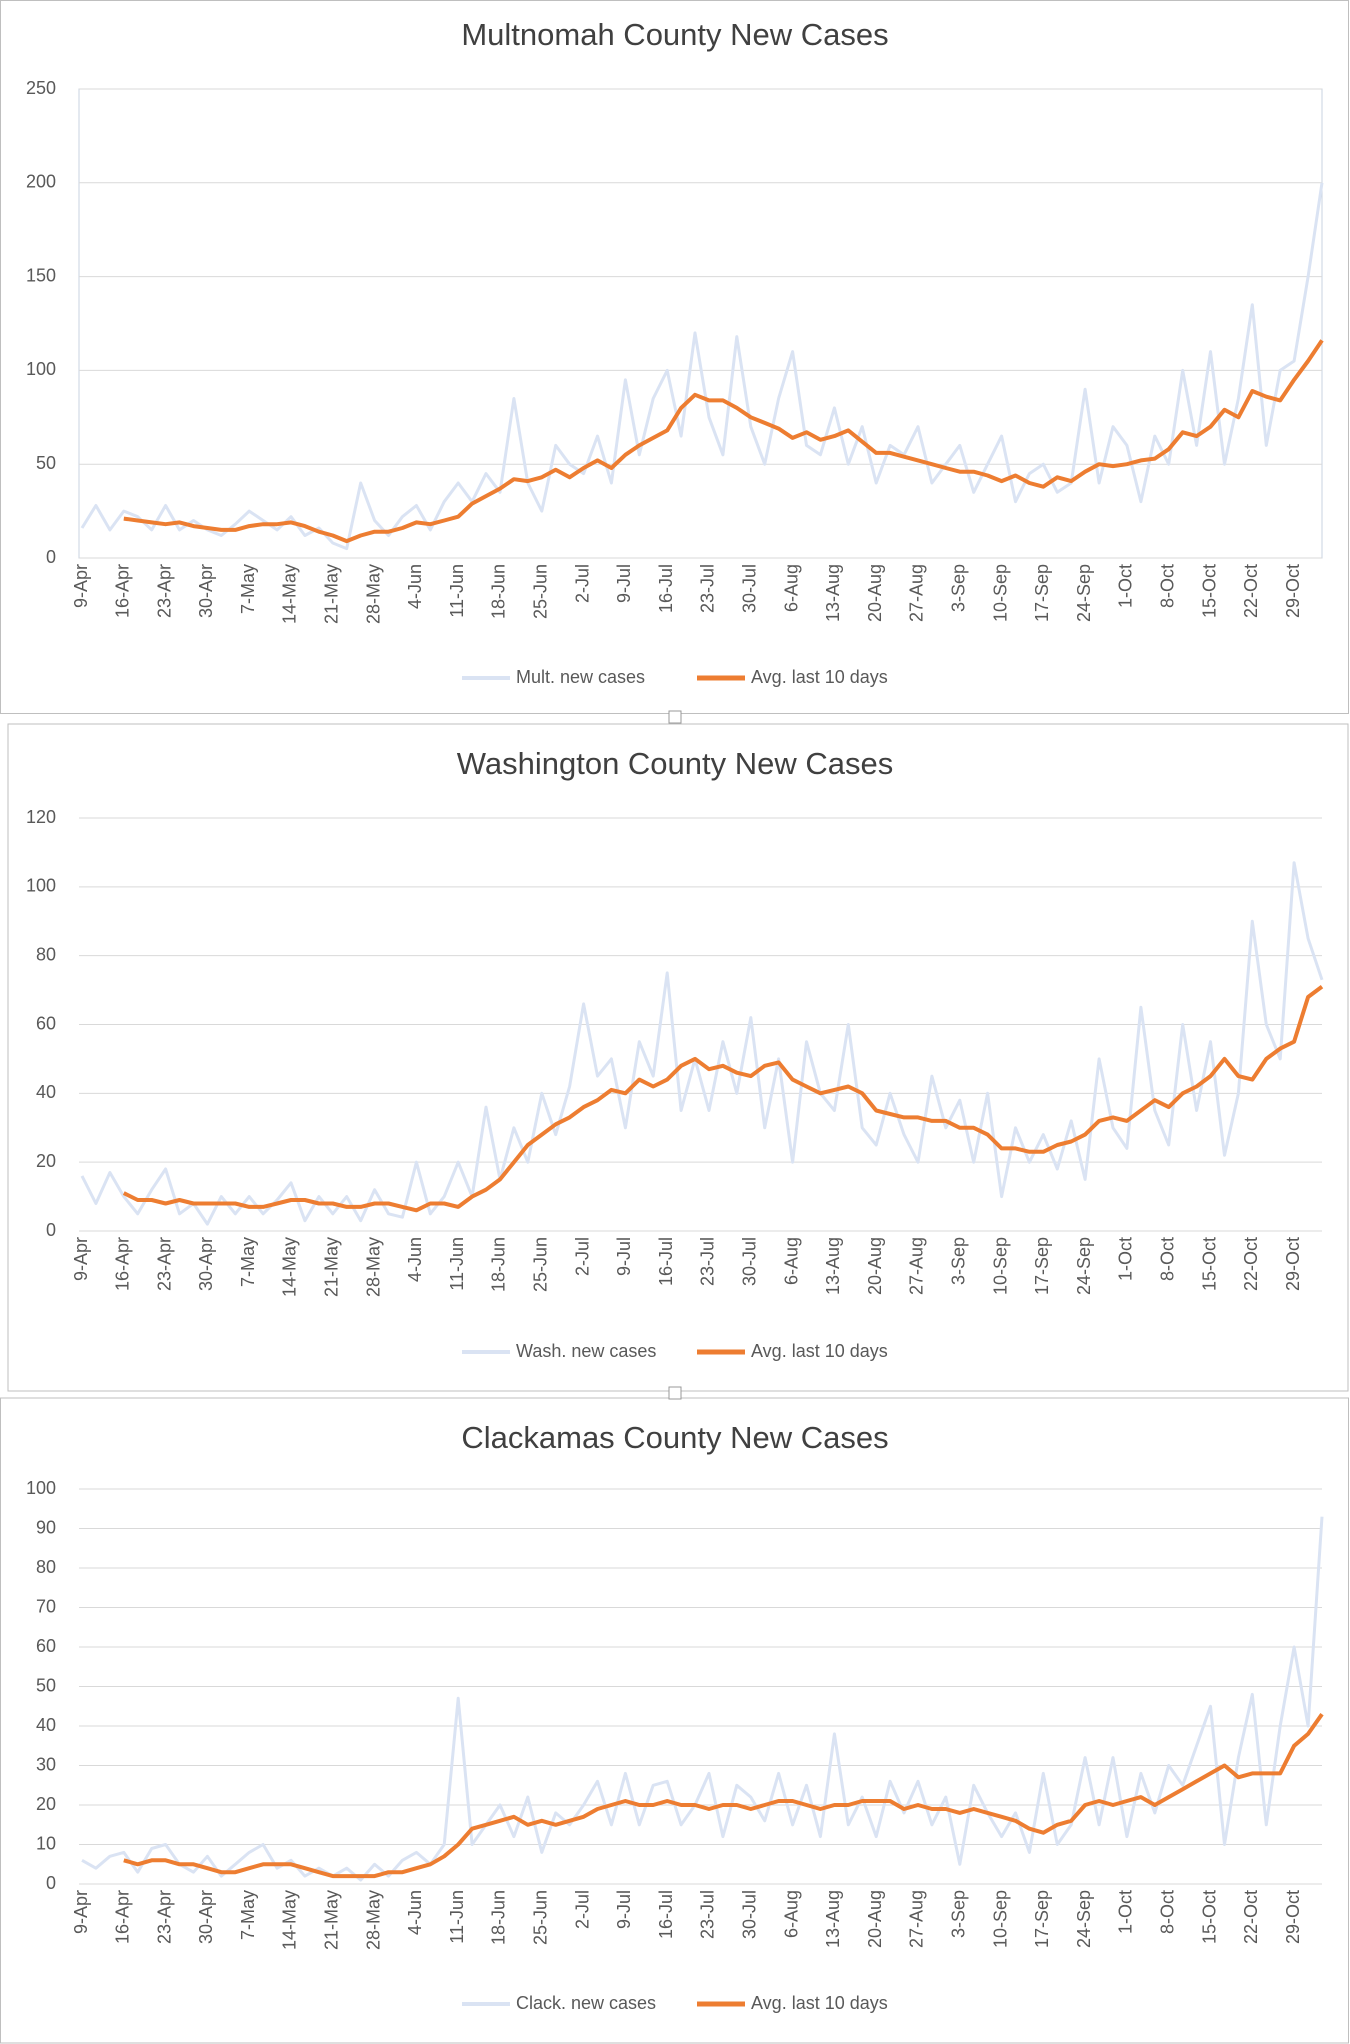  I want to click on y-tick-label: 120, so click(41, 817).